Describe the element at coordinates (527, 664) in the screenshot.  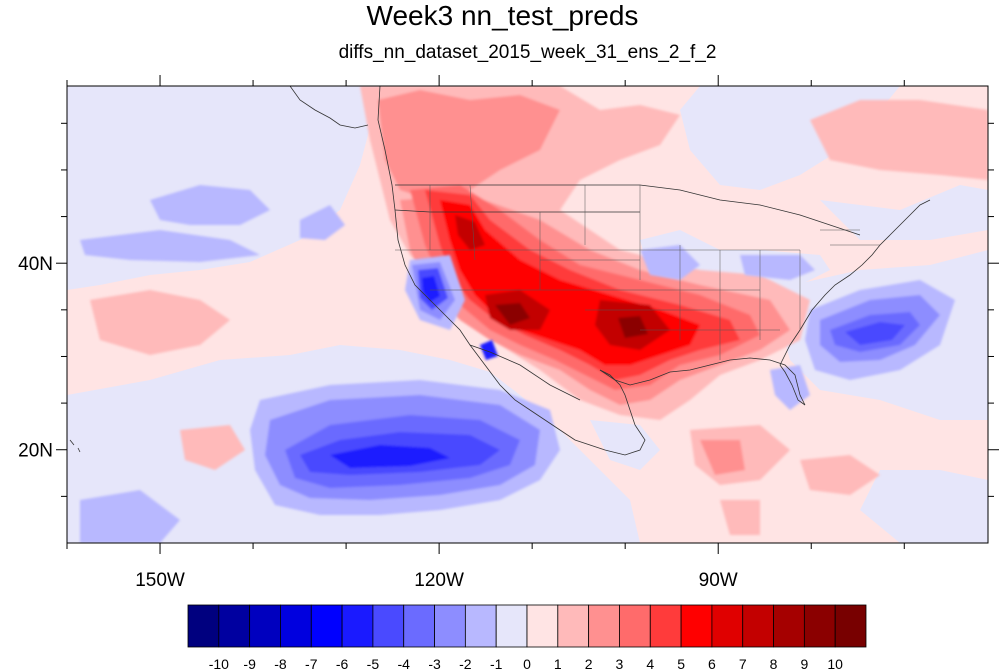
I see `colorbar-label: 0` at that location.